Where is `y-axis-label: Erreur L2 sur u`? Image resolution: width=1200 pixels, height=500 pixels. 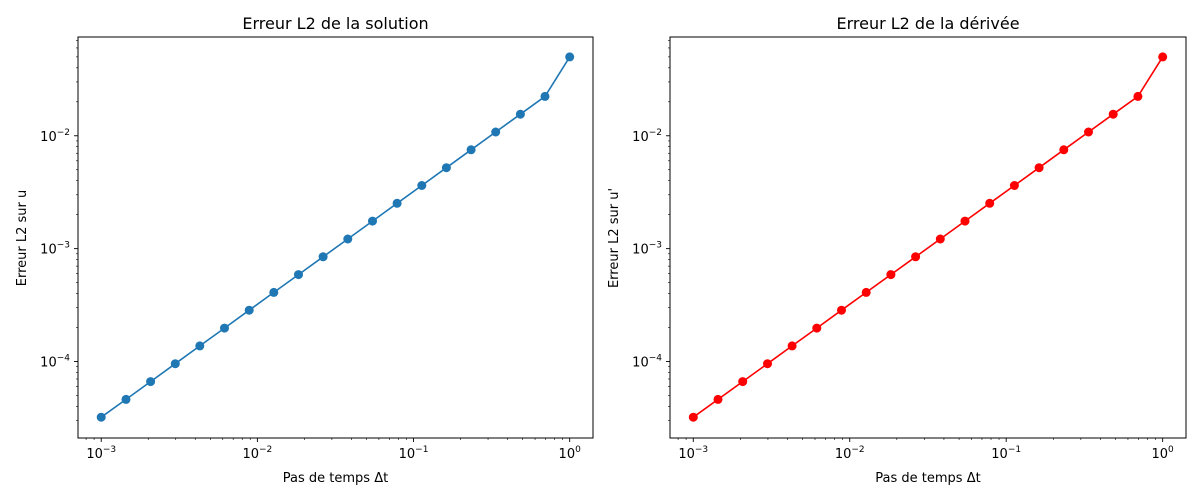
y-axis-label: Erreur L2 sur u is located at coordinates (22, 238).